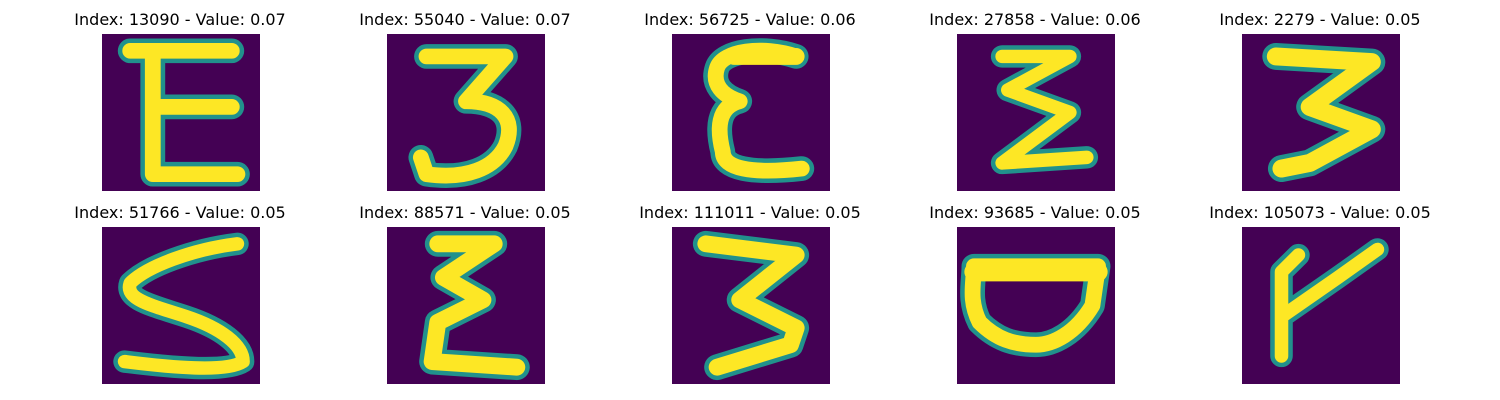  I want to click on panel-title: Index: 13090 - Value: 0.07, so click(180, 19).